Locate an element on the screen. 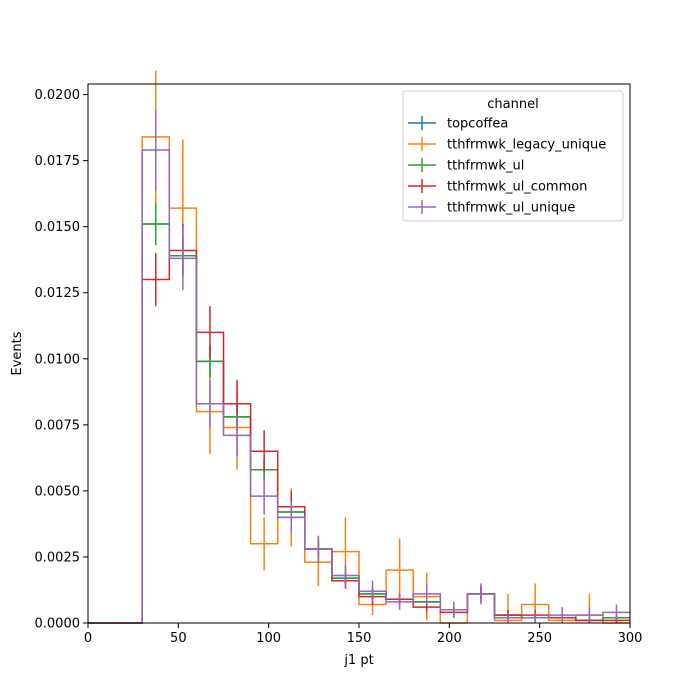  legend-item: tthfrmwk_ul_unique is located at coordinates (491, 208).